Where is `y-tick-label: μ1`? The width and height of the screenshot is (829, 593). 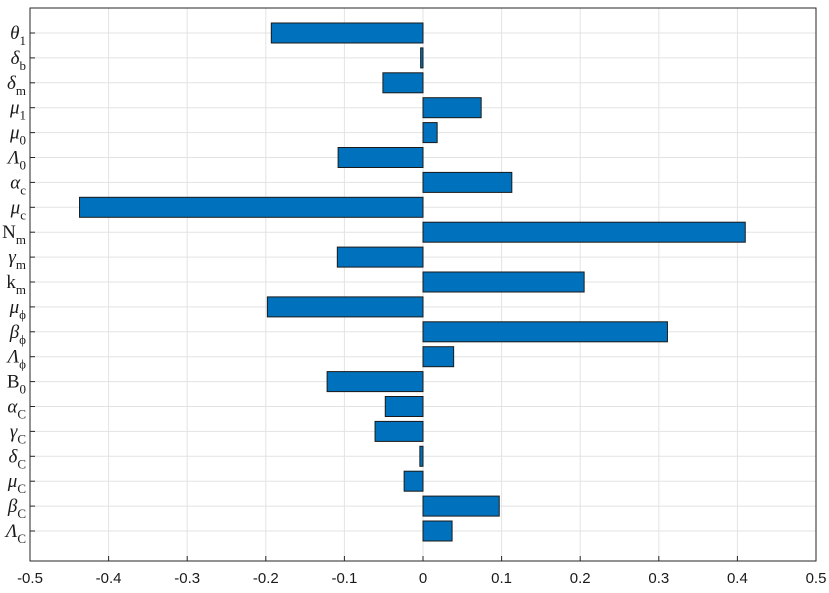 y-tick-label: μ1 is located at coordinates (17, 110).